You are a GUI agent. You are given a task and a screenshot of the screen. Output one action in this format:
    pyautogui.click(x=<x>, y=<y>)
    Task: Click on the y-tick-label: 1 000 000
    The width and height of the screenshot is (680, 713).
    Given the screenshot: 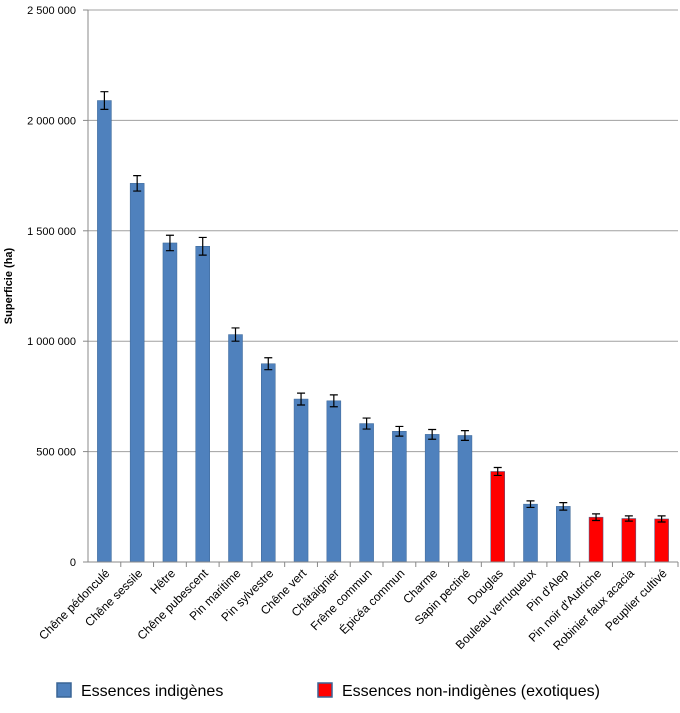 What is the action you would take?
    pyautogui.click(x=51, y=342)
    